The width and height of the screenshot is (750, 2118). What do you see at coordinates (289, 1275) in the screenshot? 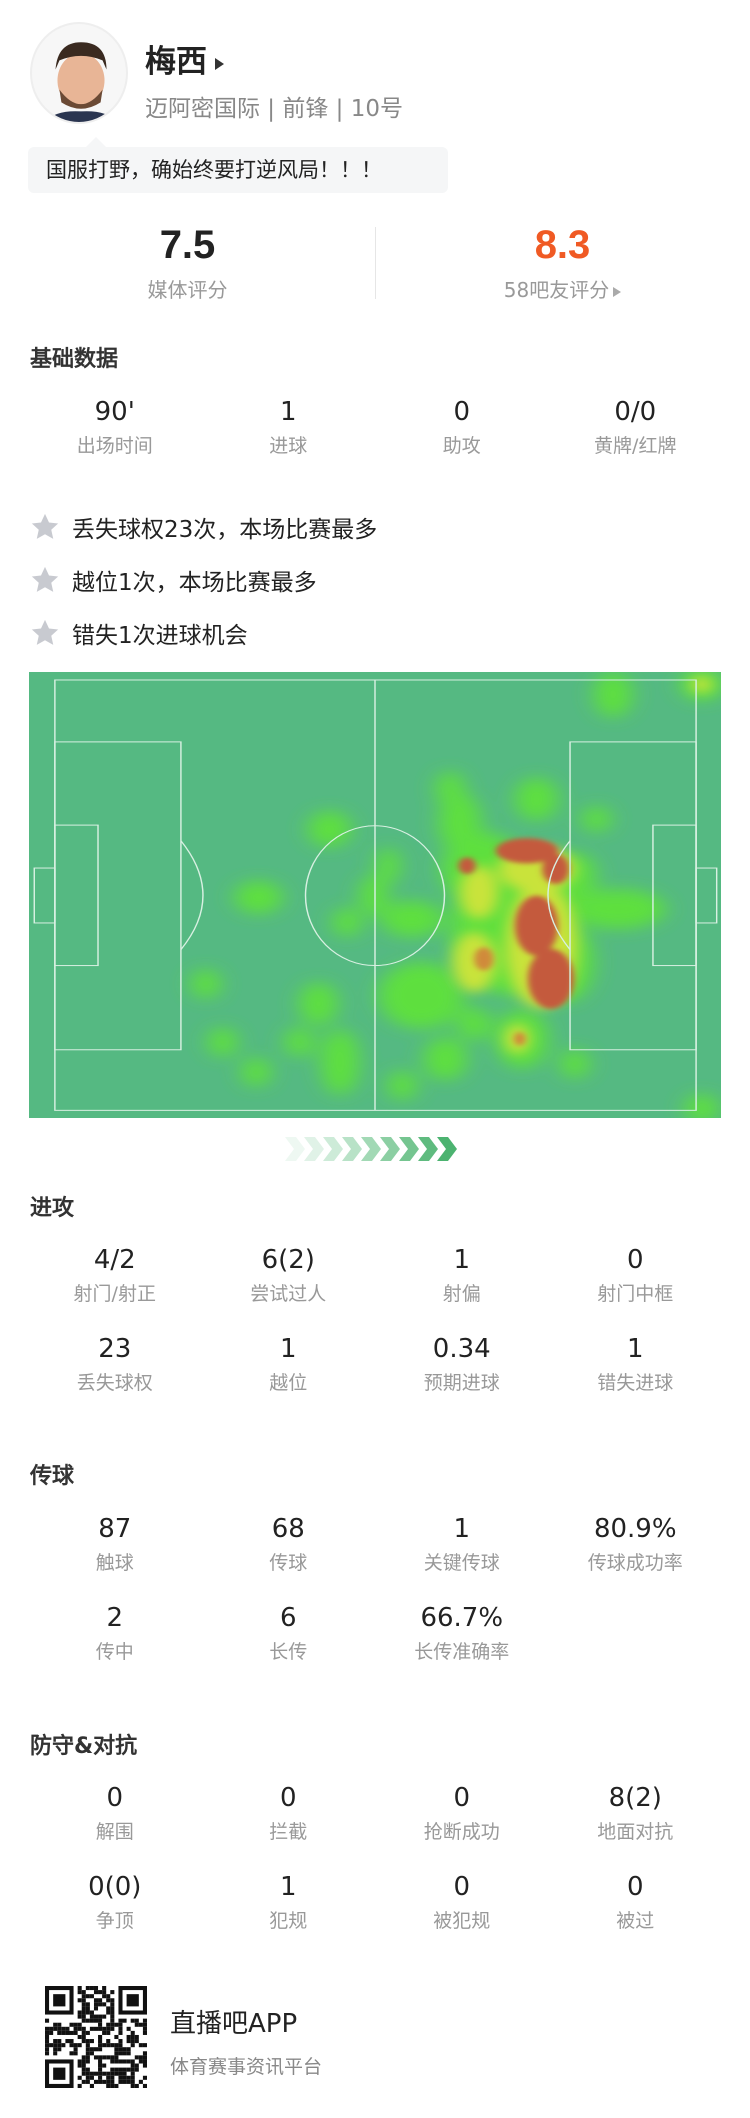
I see `stat: 6(2) 尝试过人` at bounding box center [289, 1275].